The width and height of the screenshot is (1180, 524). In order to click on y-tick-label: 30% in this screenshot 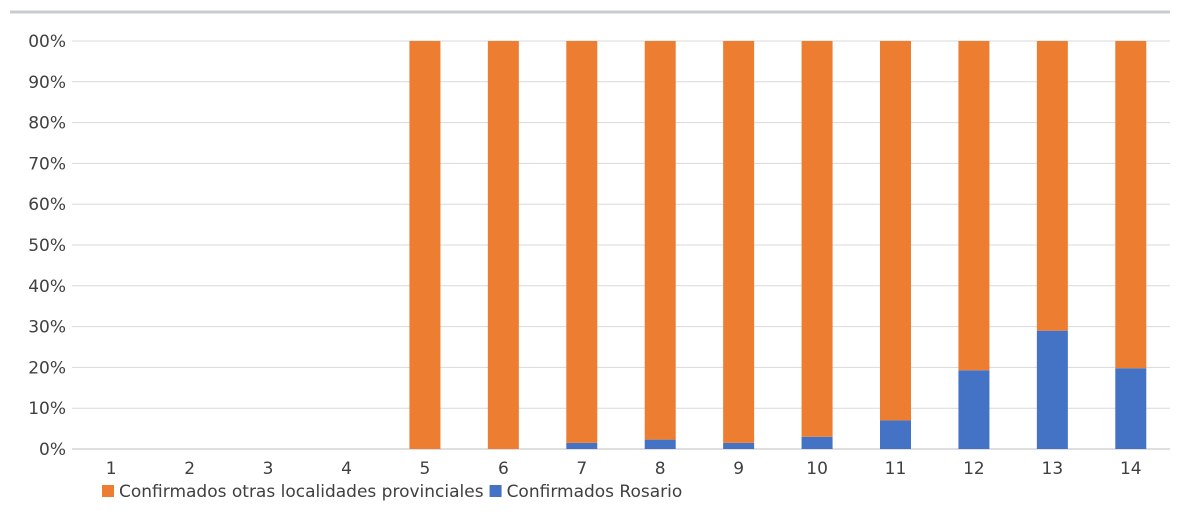, I will do `click(47, 328)`.